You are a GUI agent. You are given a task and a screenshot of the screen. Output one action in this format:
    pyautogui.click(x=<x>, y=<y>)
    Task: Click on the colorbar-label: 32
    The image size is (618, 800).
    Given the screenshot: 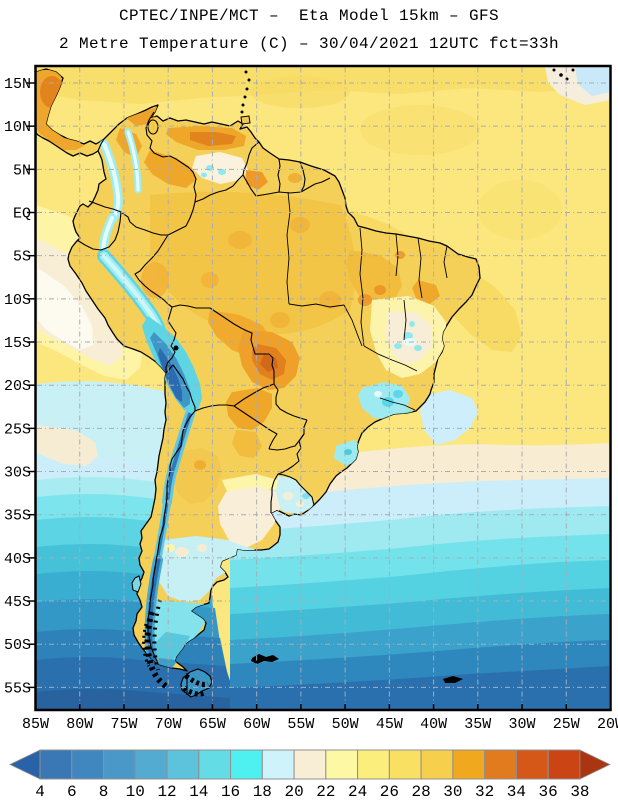 What is the action you would take?
    pyautogui.click(x=484, y=791)
    